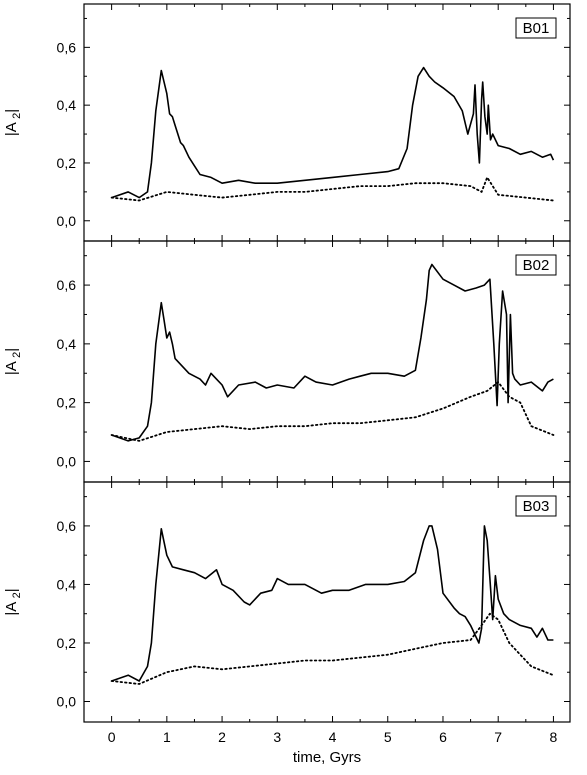  What do you see at coordinates (443, 737) in the screenshot?
I see `x-tick-label: 6` at bounding box center [443, 737].